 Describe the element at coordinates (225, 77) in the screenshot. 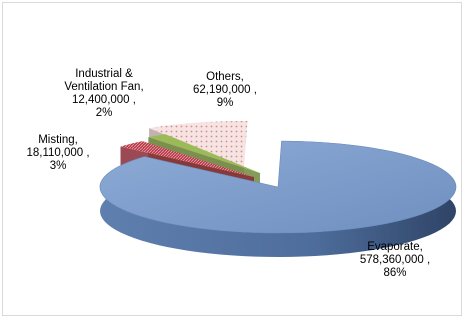

I see `data-label-others-line: Others,` at that location.